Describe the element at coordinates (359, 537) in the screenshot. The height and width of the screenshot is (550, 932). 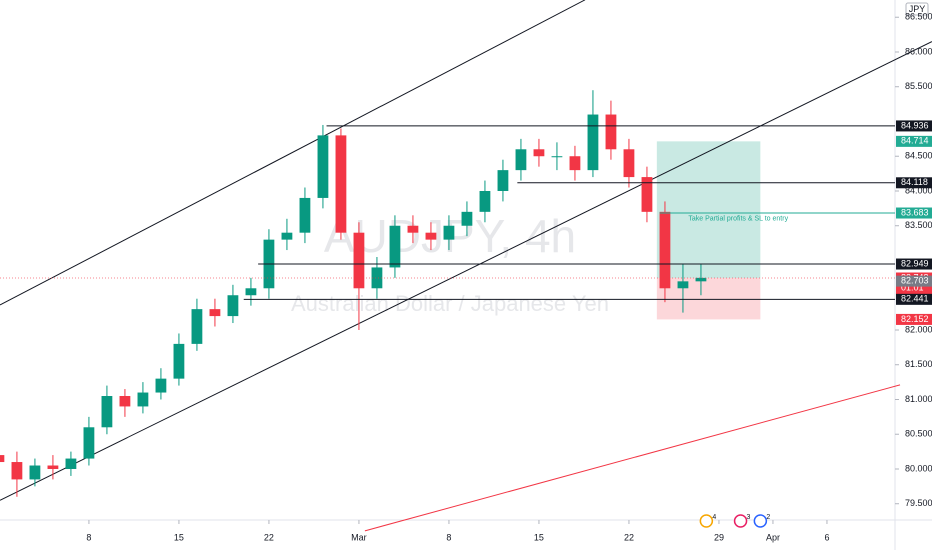
I see `x-tick-label: Mar` at that location.